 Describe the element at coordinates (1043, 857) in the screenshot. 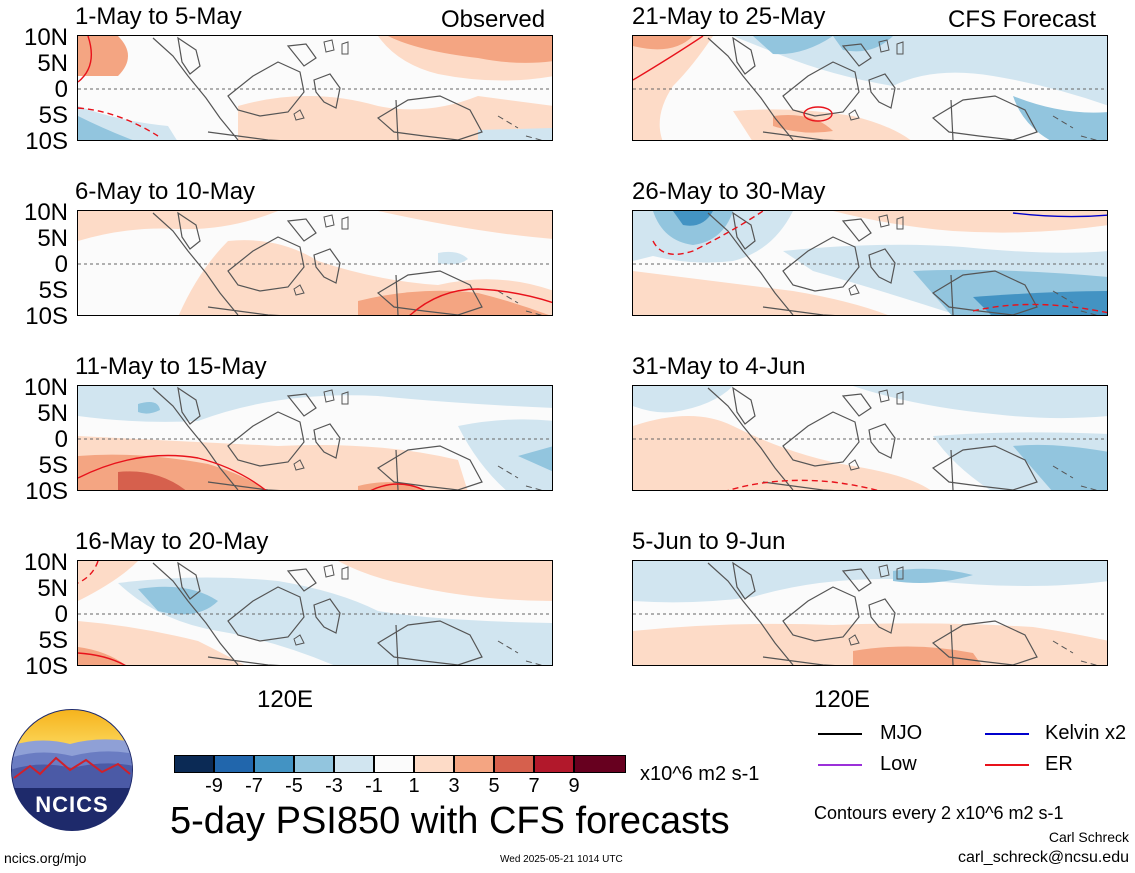

I see `author-email: carl_schreck@ncsu.edu` at that location.